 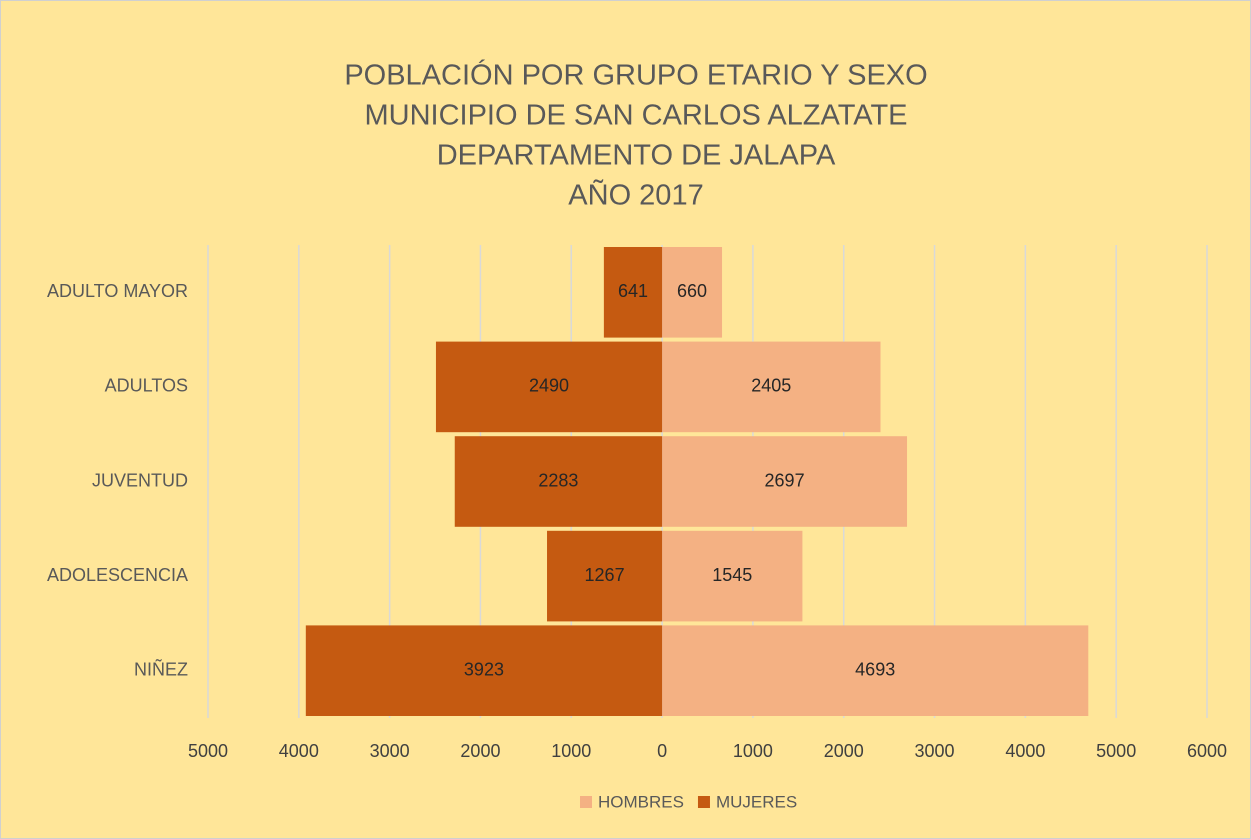 What do you see at coordinates (140, 480) in the screenshot?
I see `y-tick-label: JUVENTUD` at bounding box center [140, 480].